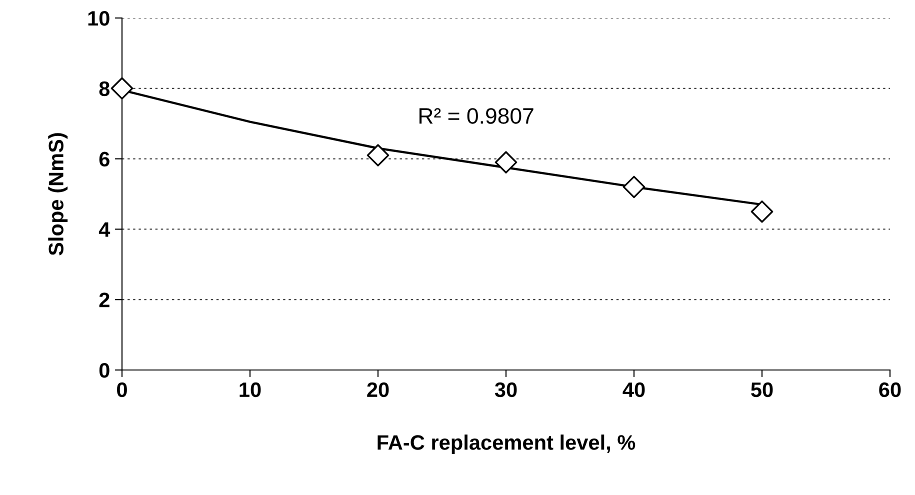 The image size is (915, 495). Describe the element at coordinates (104, 229) in the screenshot. I see `y-tick-label: 4` at that location.